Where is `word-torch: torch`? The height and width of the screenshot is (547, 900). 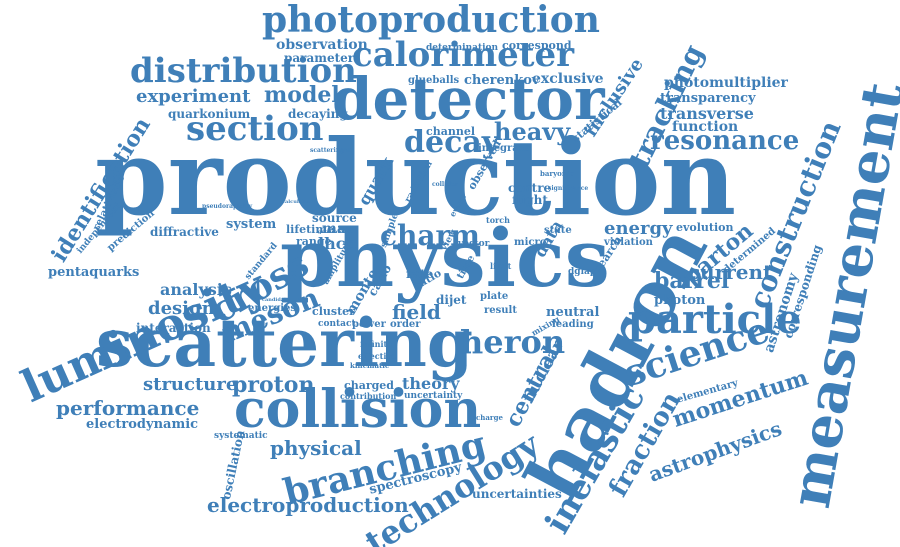 word-torch: torch is located at coordinates (498, 220).